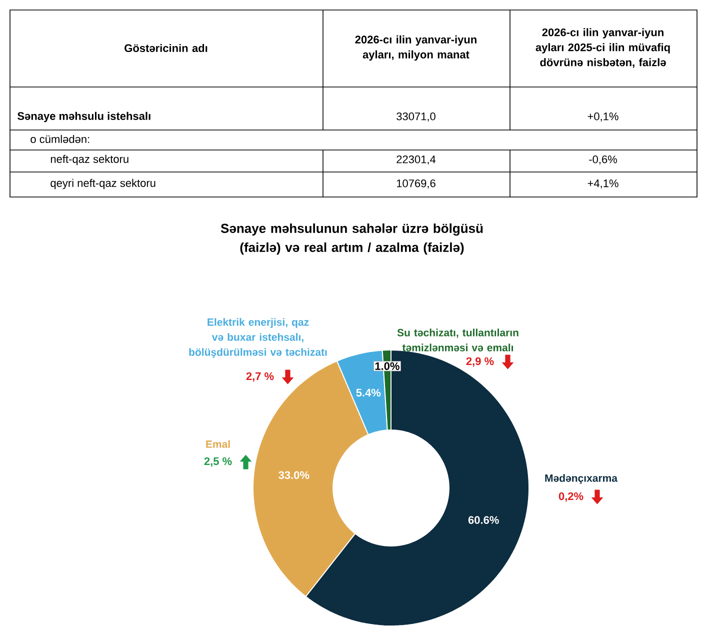 This screenshot has width=705, height=641. I want to click on text: 2,7 %, so click(260, 377).